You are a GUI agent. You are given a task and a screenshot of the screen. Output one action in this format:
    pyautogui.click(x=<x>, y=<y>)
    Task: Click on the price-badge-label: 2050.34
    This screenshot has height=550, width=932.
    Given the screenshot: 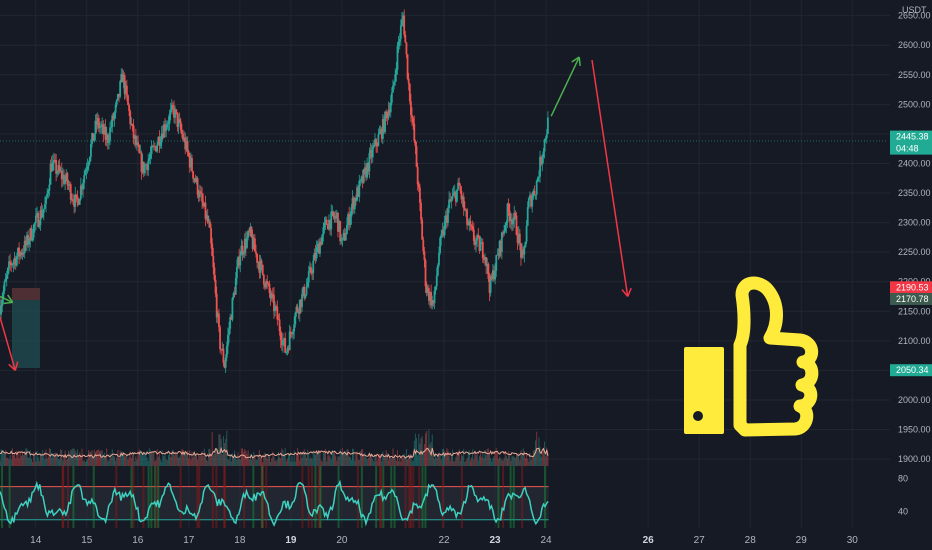 What is the action you would take?
    pyautogui.click(x=912, y=370)
    